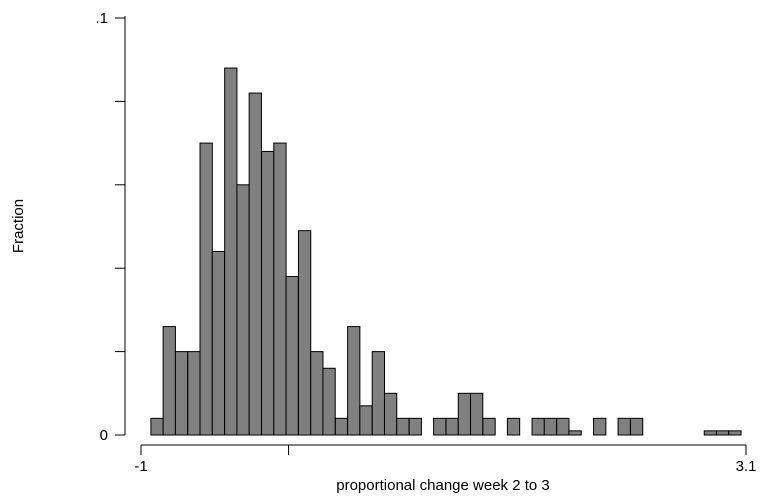 Image resolution: width=760 pixels, height=499 pixels. What do you see at coordinates (101, 18) in the screenshot?
I see `y-tick-label: .1` at bounding box center [101, 18].